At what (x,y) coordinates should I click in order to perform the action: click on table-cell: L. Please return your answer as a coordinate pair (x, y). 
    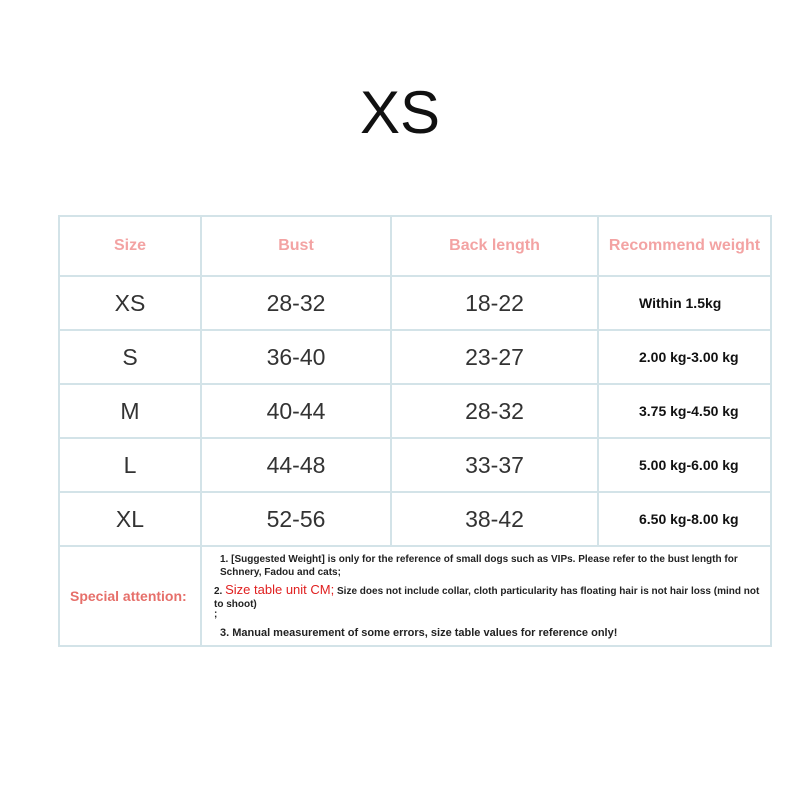
    Looking at the image, I should click on (130, 465).